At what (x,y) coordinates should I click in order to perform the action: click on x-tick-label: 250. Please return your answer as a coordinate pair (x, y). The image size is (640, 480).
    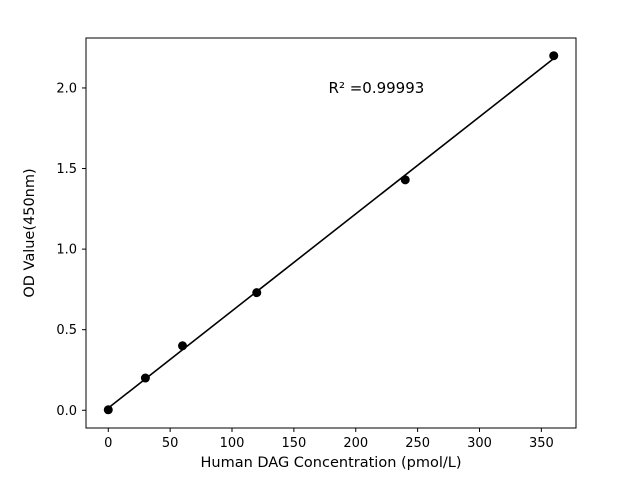
    Looking at the image, I should click on (417, 443).